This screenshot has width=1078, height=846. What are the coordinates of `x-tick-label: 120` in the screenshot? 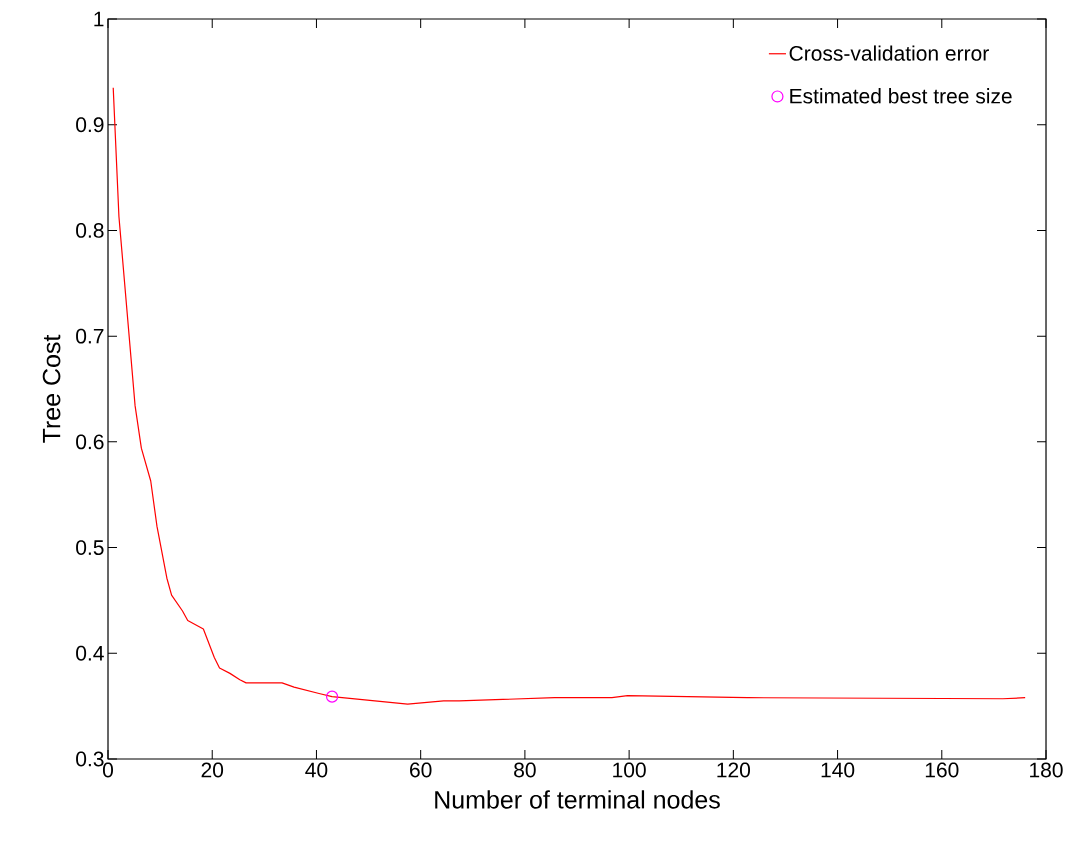 It's located at (734, 770).